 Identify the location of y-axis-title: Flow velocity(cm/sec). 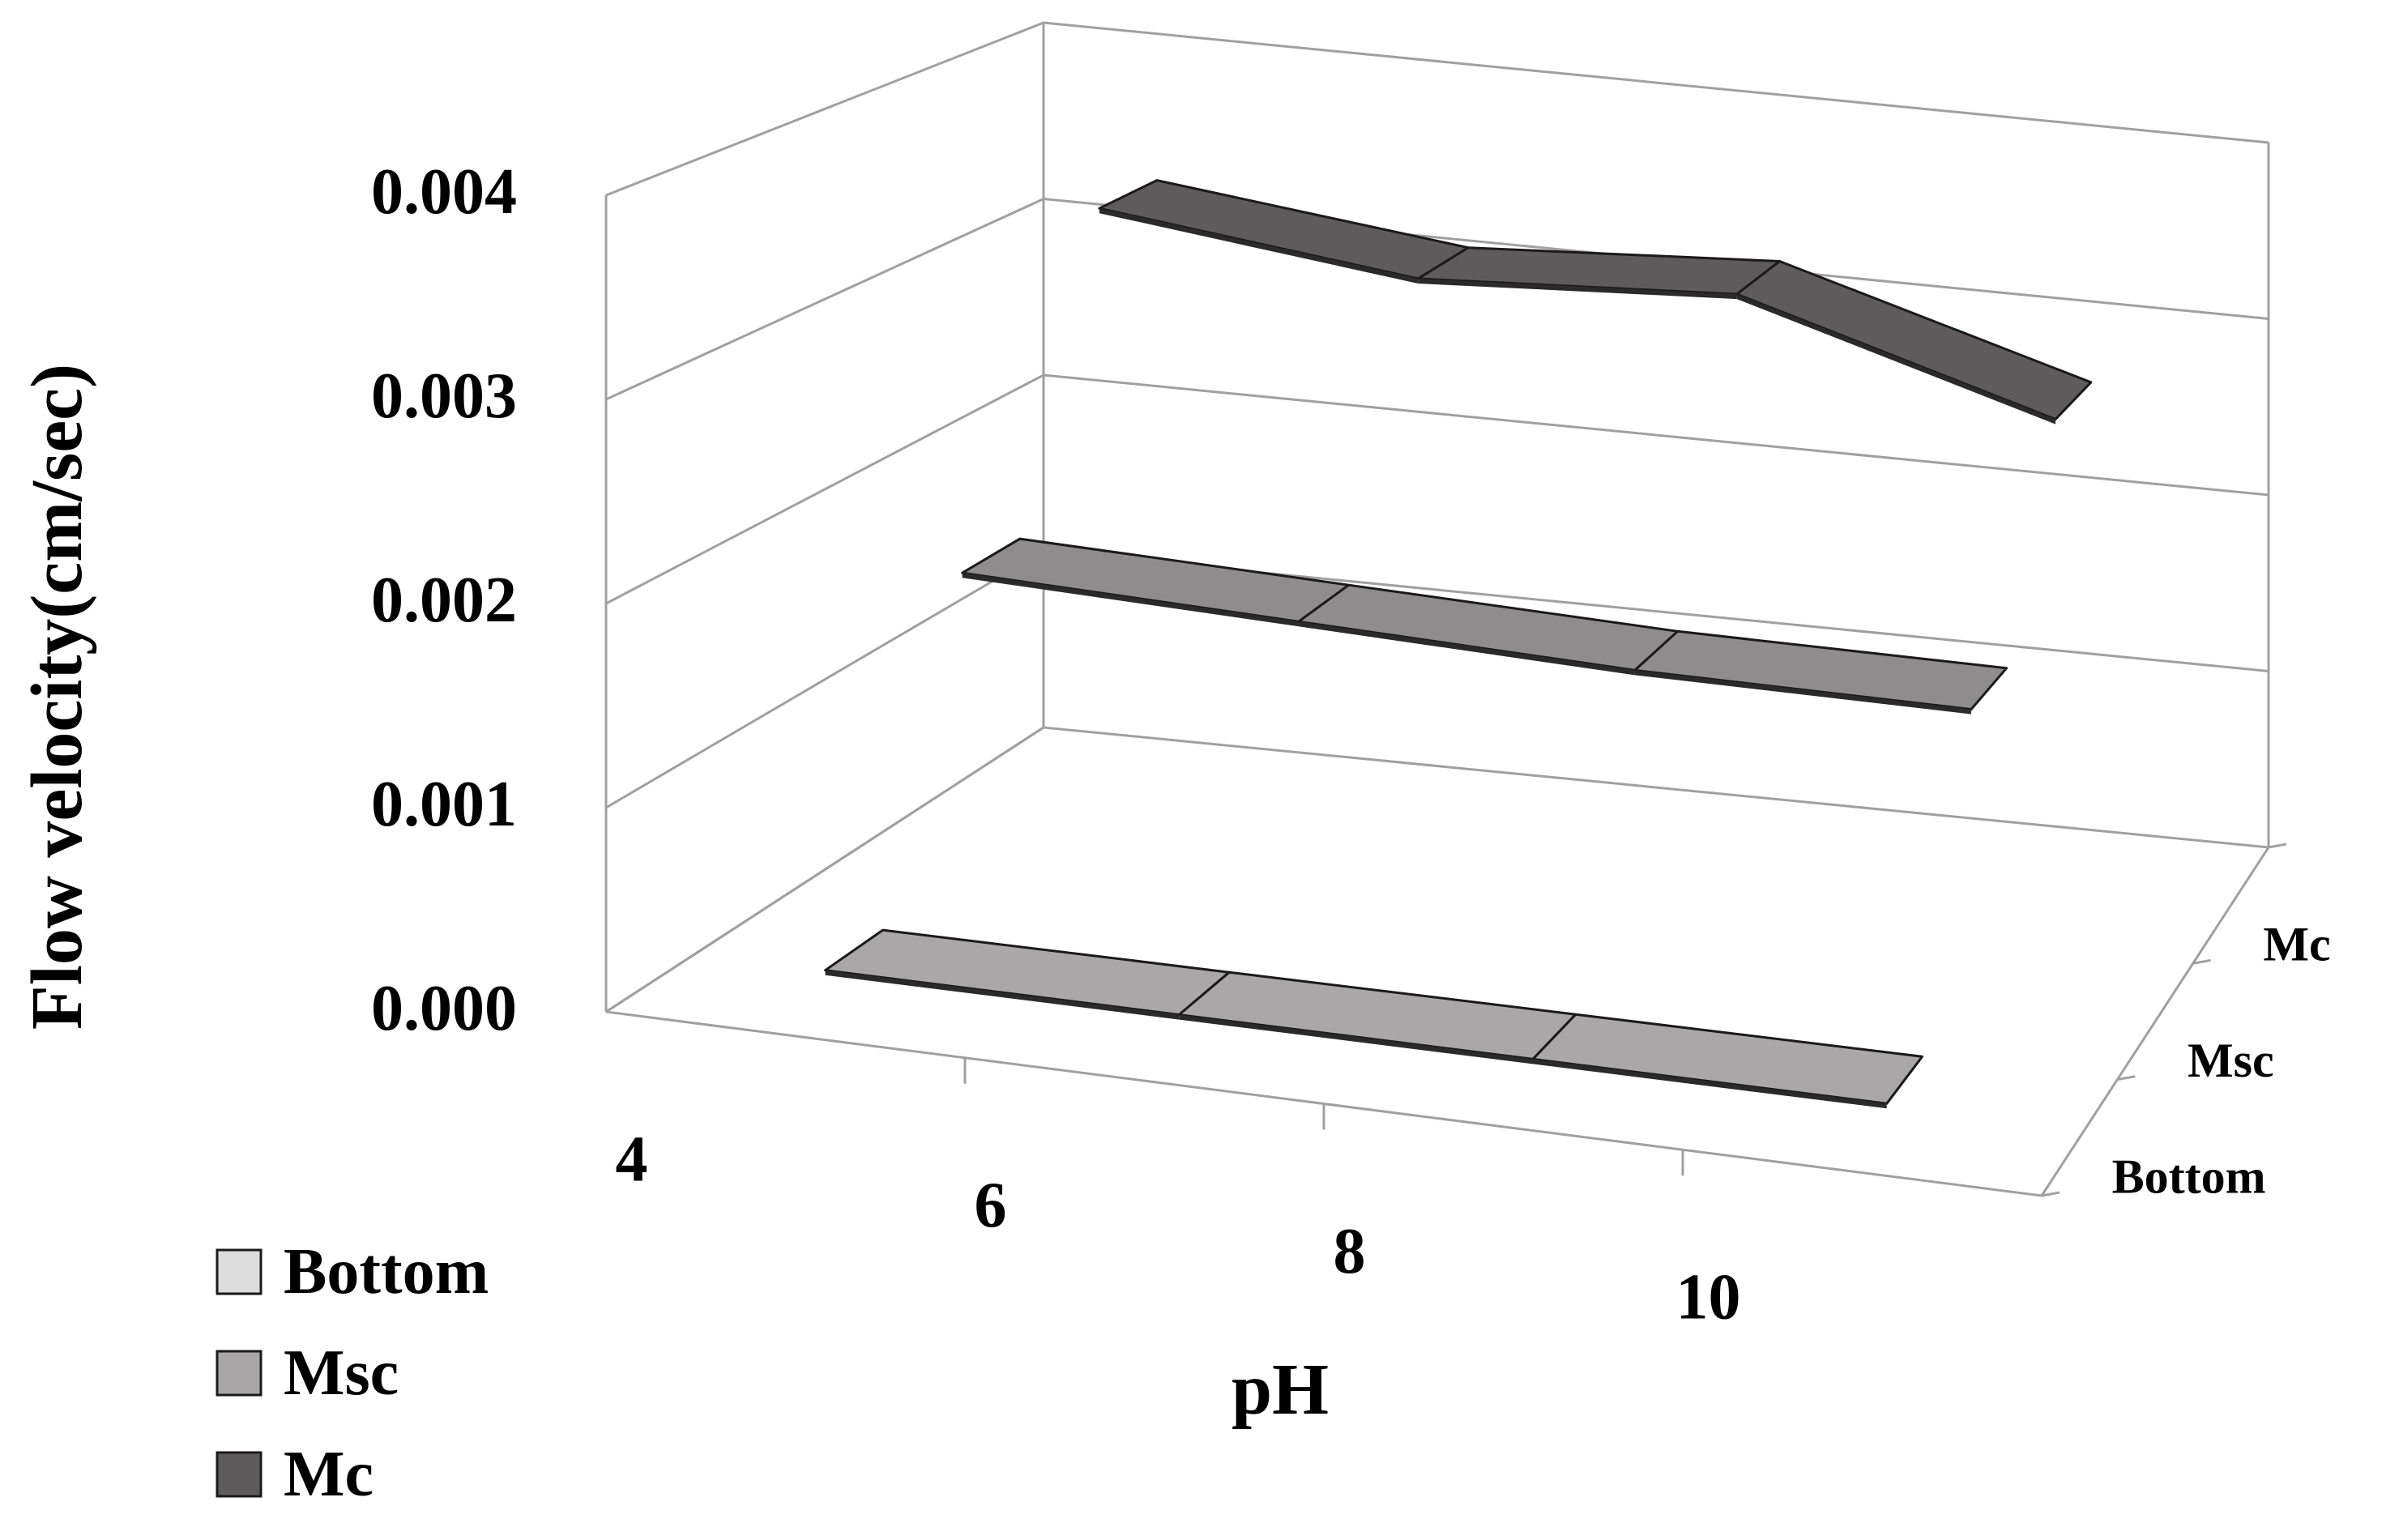
(57, 697).